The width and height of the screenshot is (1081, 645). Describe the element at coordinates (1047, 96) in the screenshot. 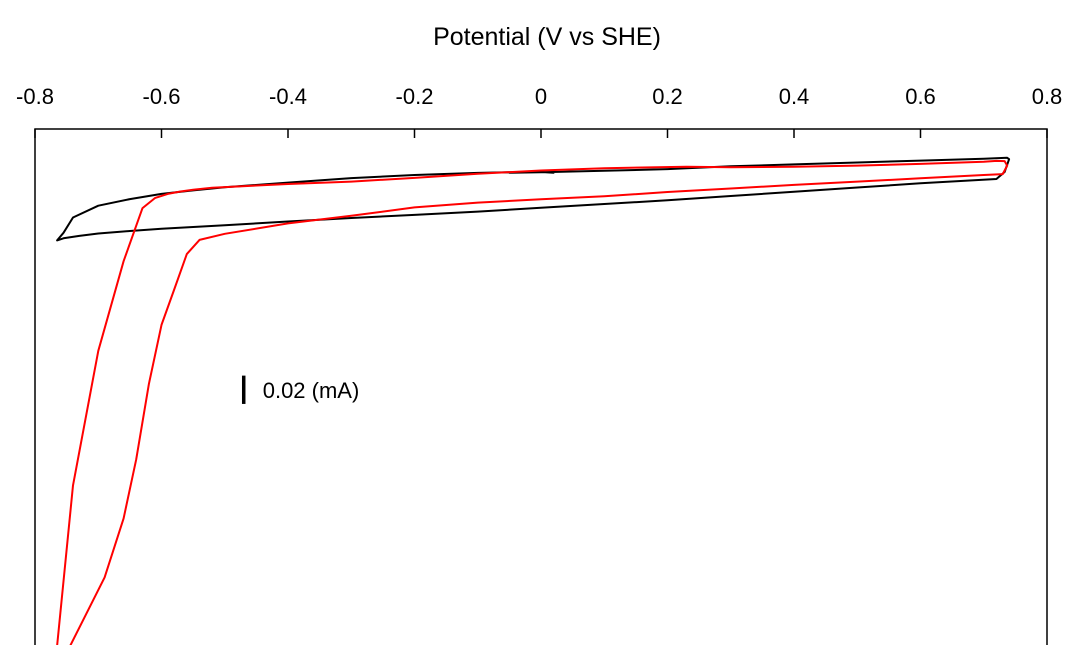

I see `x-tick-label: 0.8` at that location.